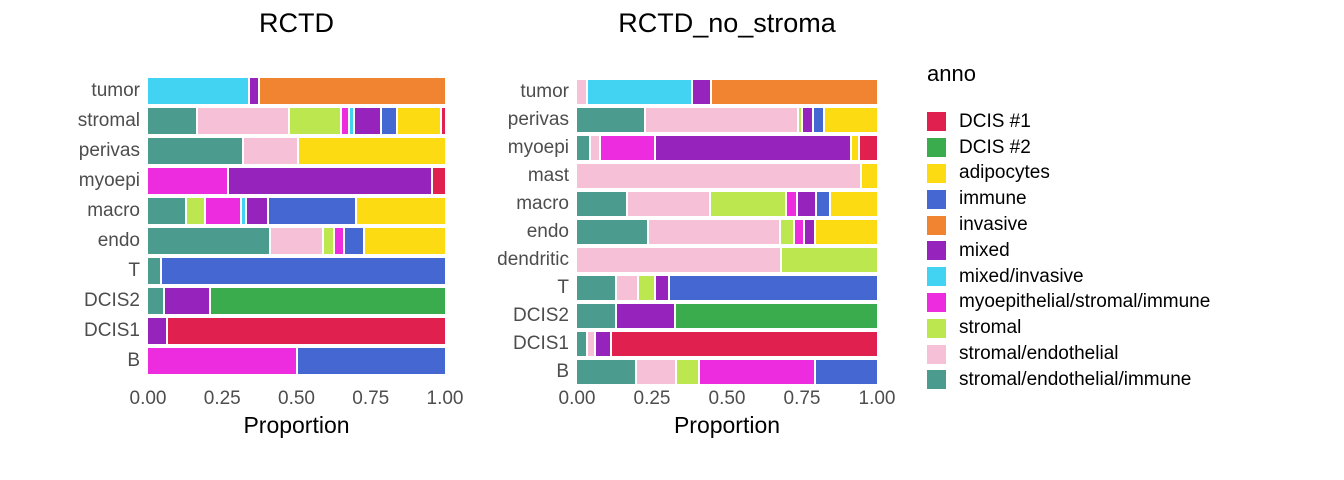  Describe the element at coordinates (1021, 276) in the screenshot. I see `legend-label: mixed/invasive` at that location.